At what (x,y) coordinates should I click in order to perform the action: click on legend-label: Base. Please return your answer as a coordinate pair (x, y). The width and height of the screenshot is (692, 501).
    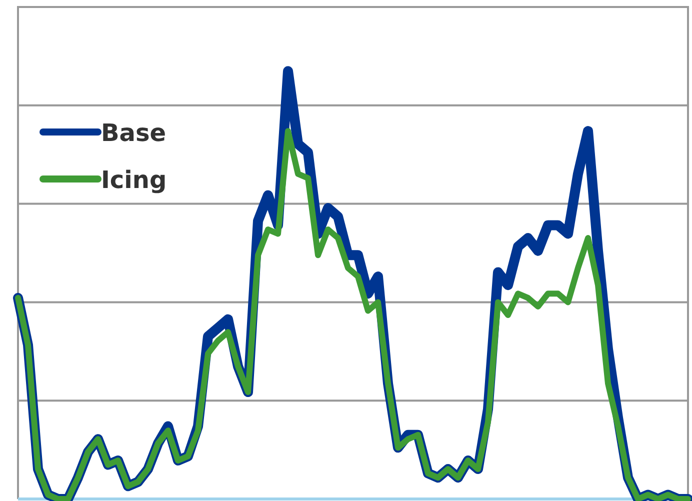
    Looking at the image, I should click on (133, 133).